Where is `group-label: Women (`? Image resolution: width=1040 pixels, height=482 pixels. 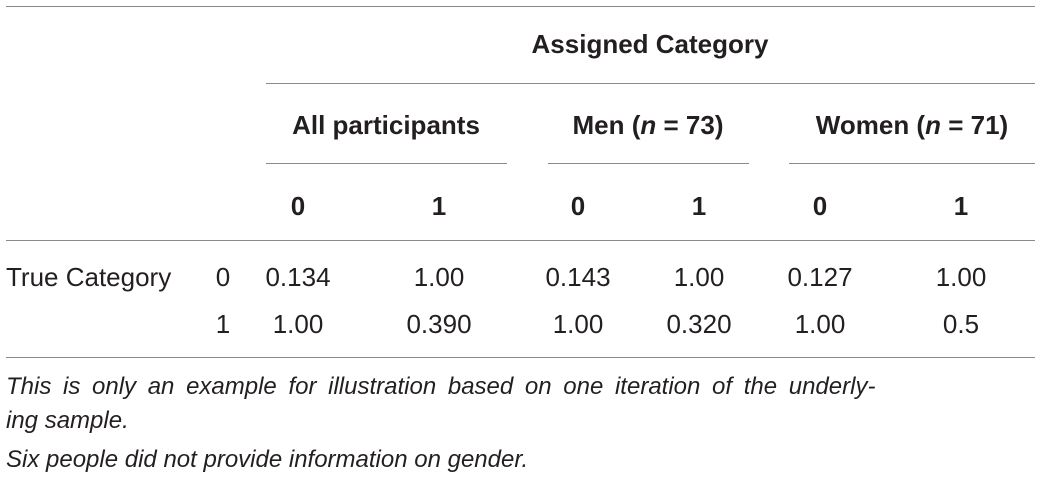
group-label: Women ( is located at coordinates (870, 125).